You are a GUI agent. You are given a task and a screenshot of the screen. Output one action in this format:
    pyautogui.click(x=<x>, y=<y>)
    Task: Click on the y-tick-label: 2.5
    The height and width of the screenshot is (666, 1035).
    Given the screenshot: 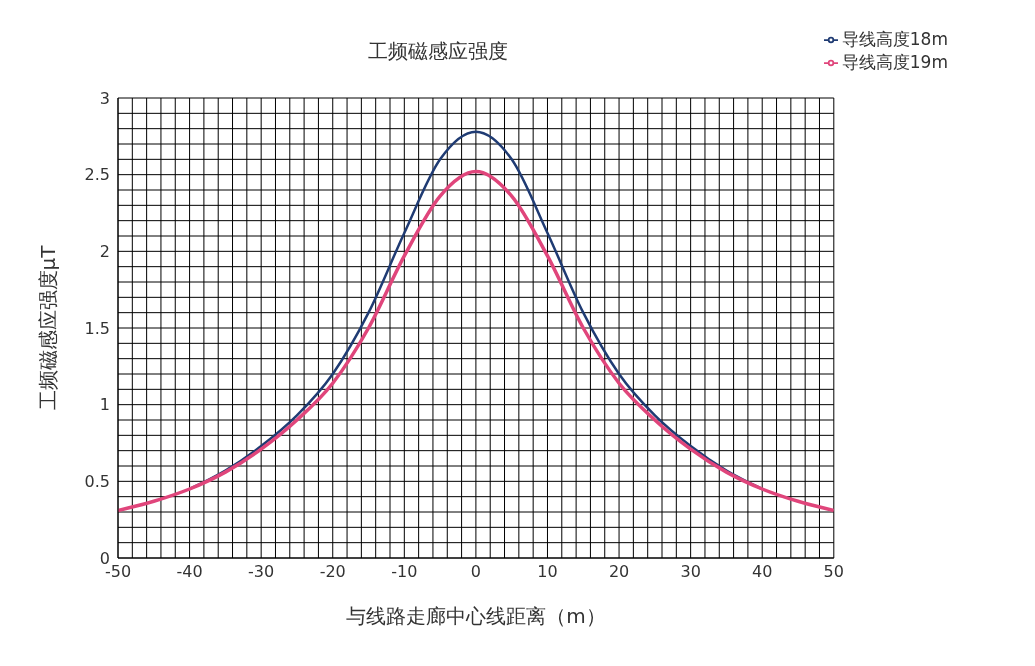 What is the action you would take?
    pyautogui.click(x=97, y=175)
    